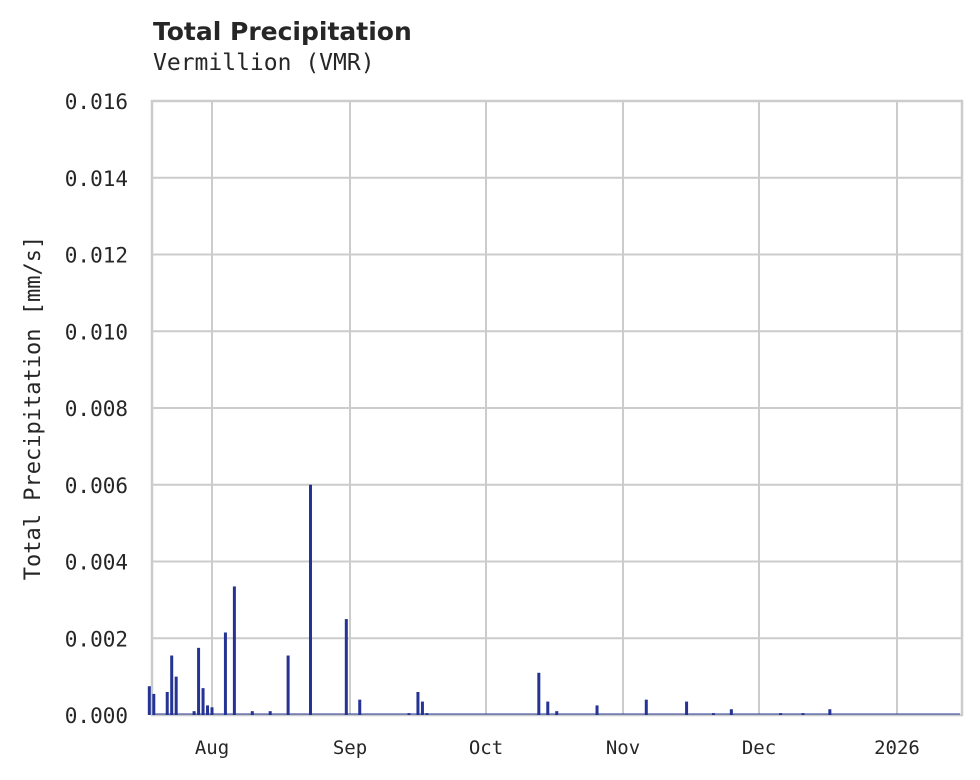 The image size is (980, 780). I want to click on y-axis-label: Total Precipitation [mm/s], so click(33, 408).